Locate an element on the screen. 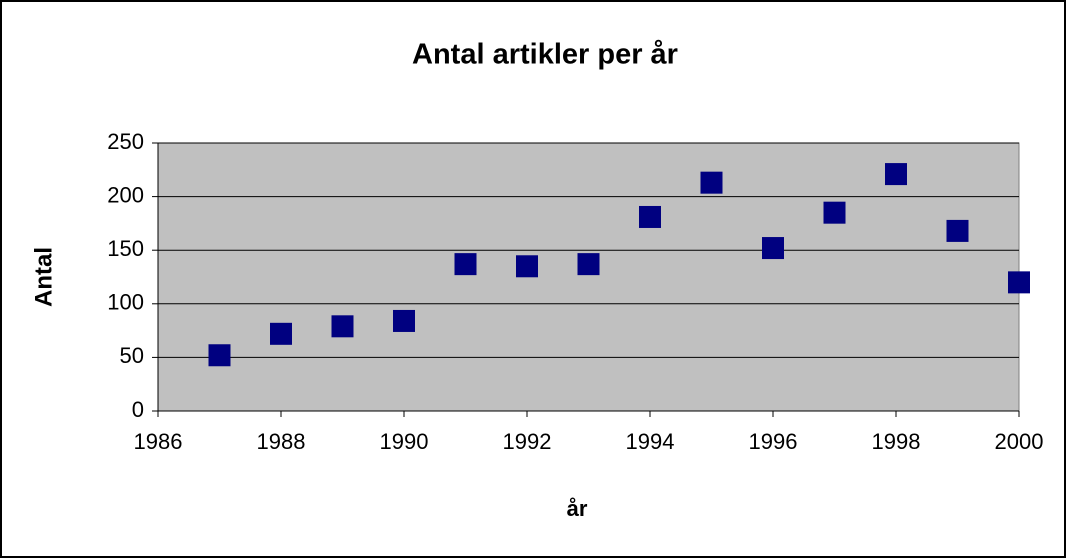 This screenshot has height=558, width=1066. y-tick-label: 0 is located at coordinates (138, 409).